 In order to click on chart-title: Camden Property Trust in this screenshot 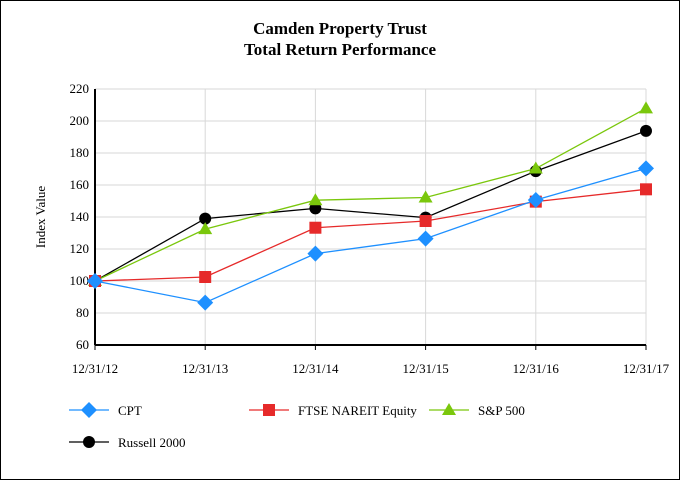, I will do `click(340, 28)`.